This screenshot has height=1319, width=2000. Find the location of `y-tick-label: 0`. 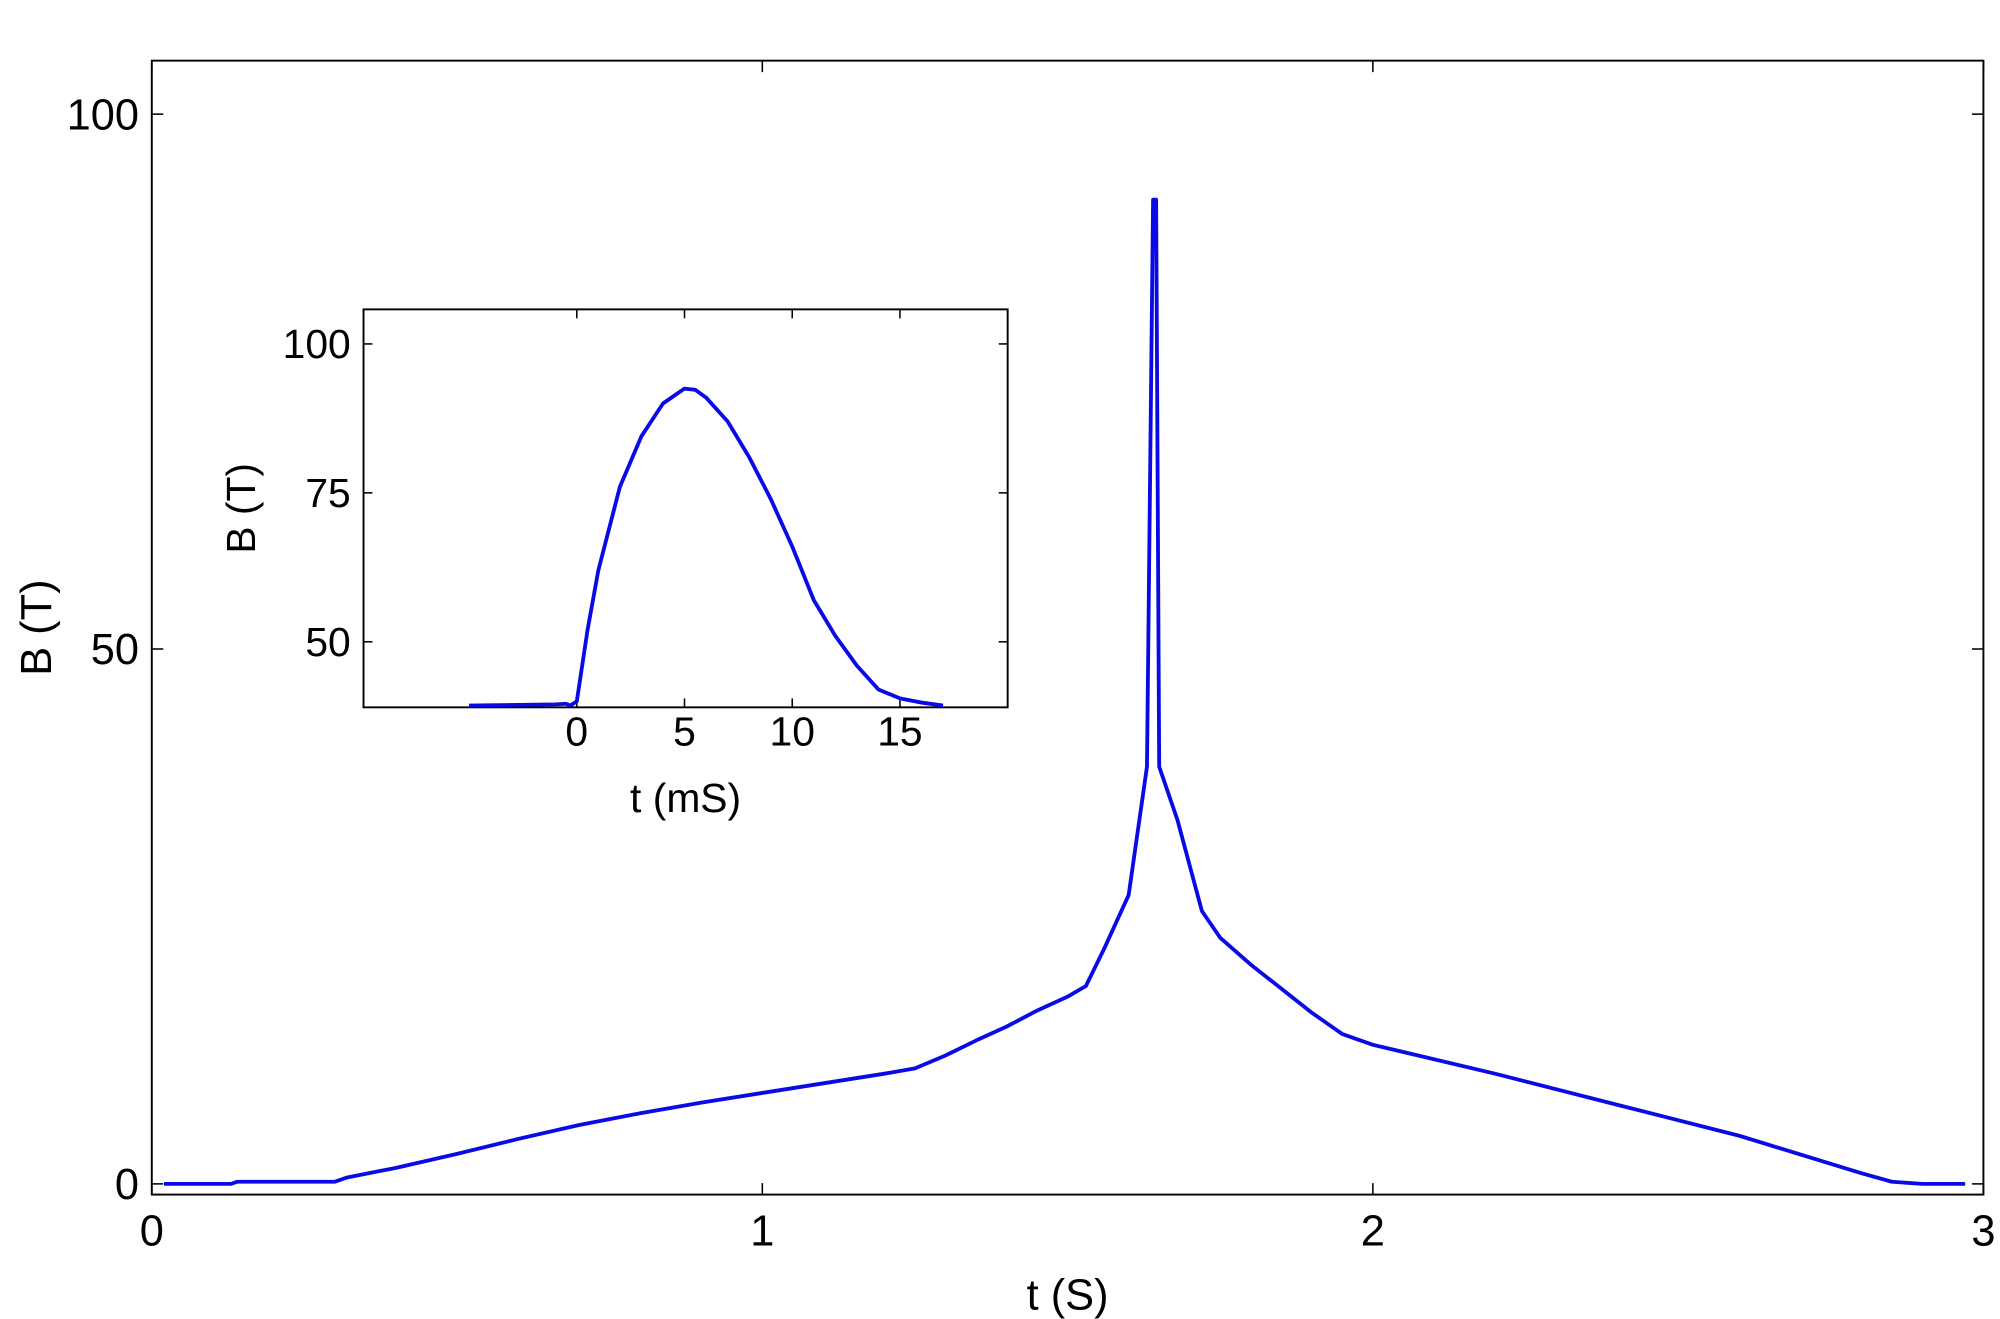

y-tick-label: 0 is located at coordinates (127, 1185).